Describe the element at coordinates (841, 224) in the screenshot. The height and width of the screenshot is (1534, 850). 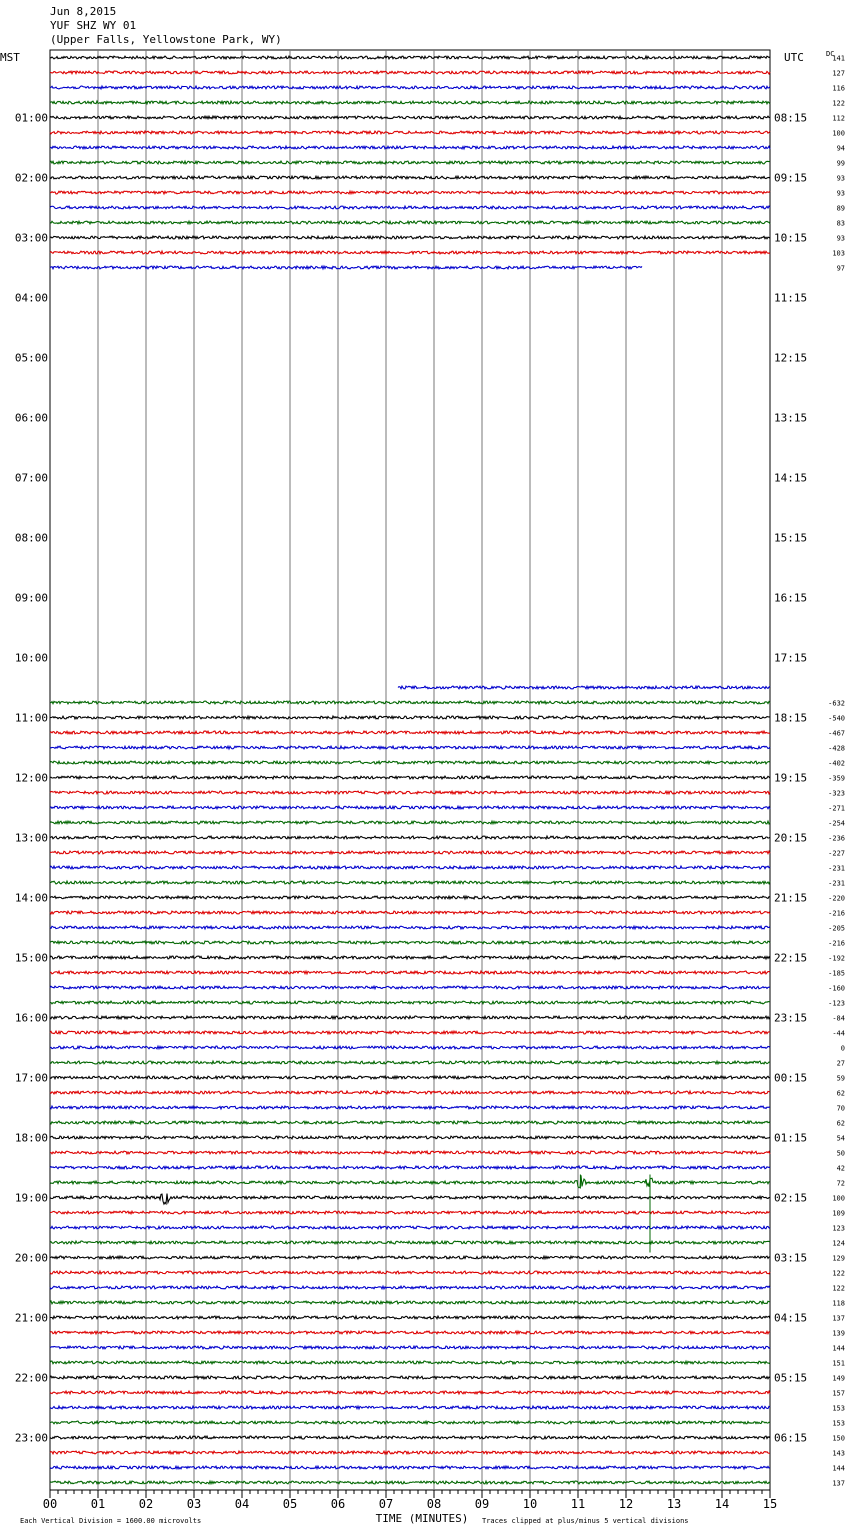
I see `dc-offset-value: 83` at that location.